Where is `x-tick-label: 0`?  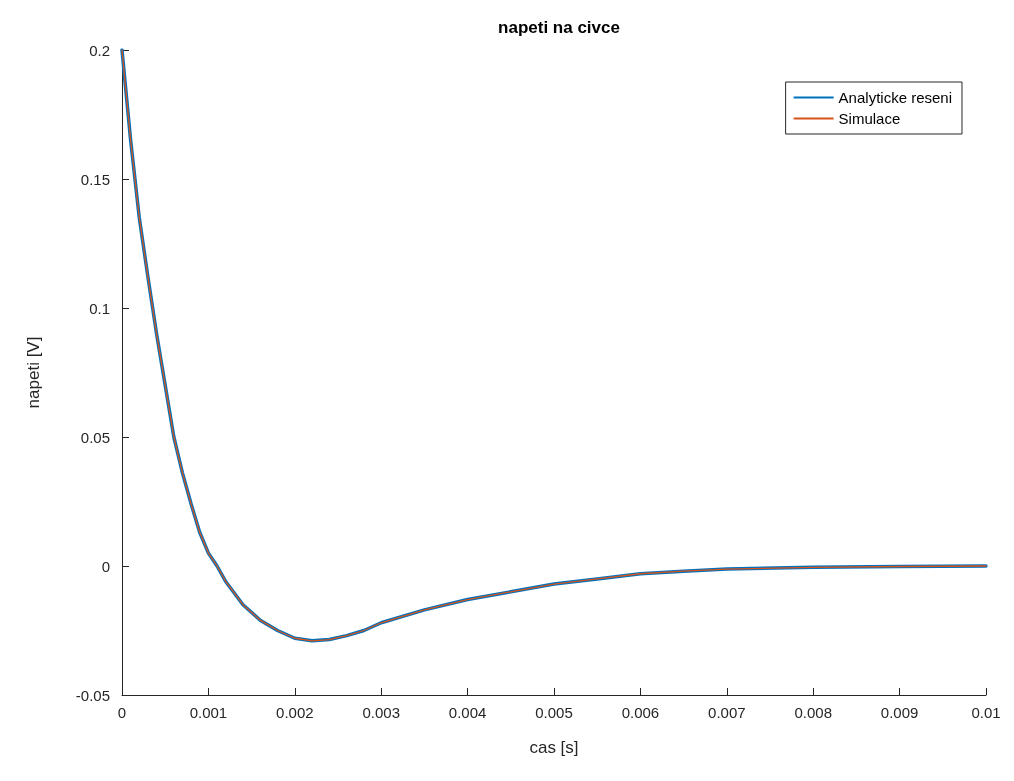
x-tick-label: 0 is located at coordinates (122, 712).